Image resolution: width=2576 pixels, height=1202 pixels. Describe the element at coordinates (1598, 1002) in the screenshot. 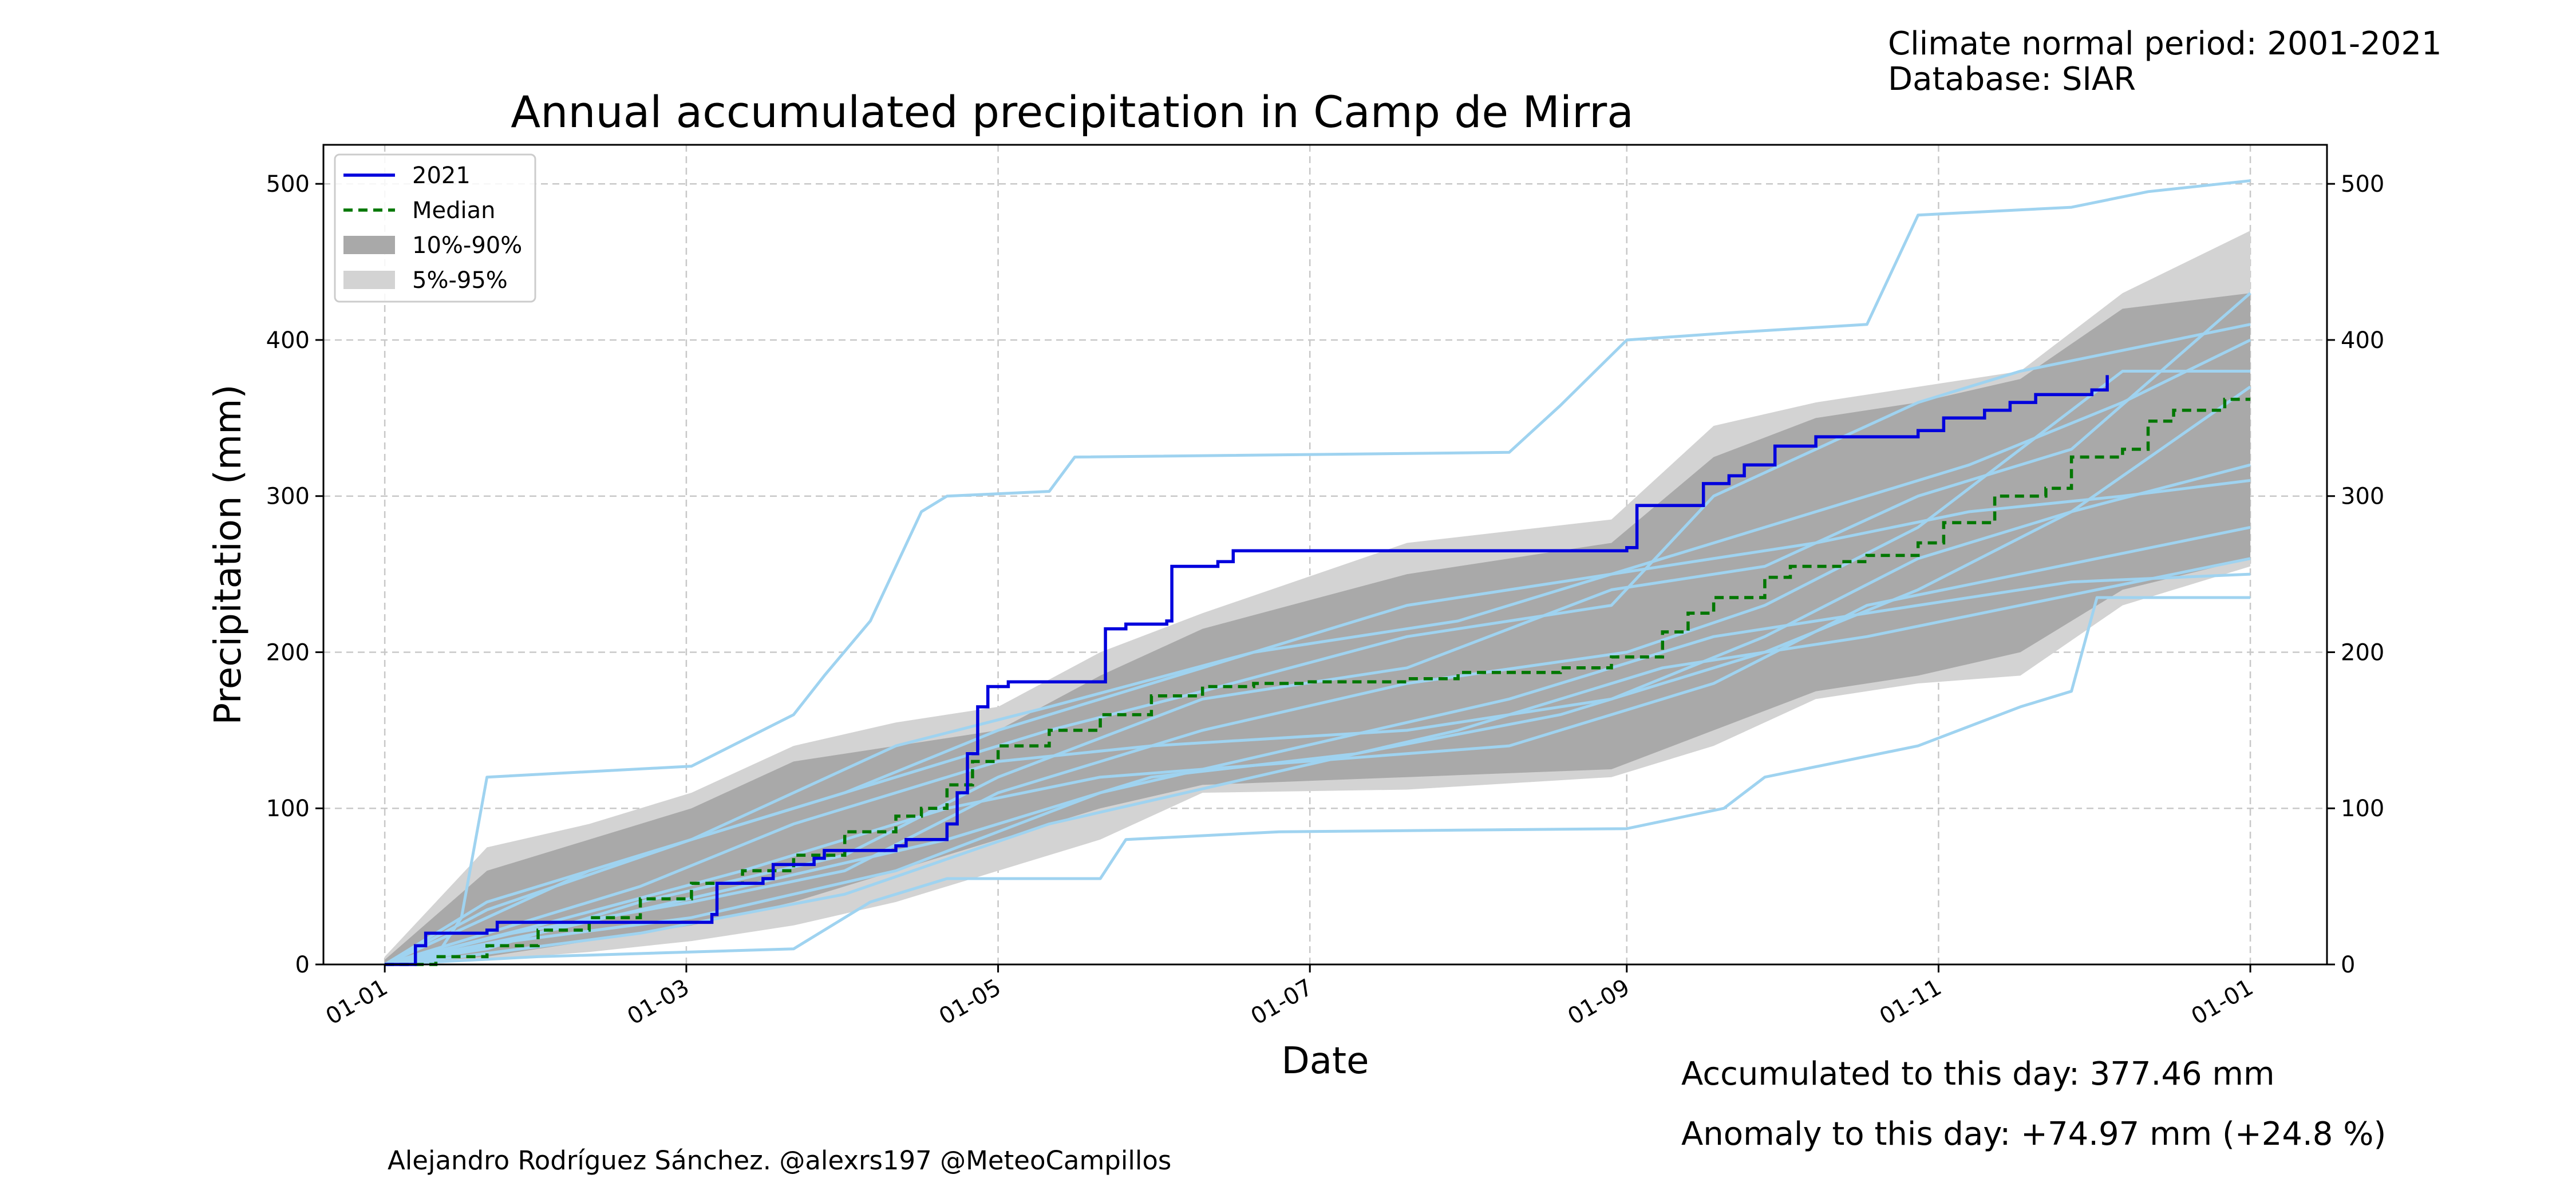

I see `x-tick-label-4: 01-09` at that location.